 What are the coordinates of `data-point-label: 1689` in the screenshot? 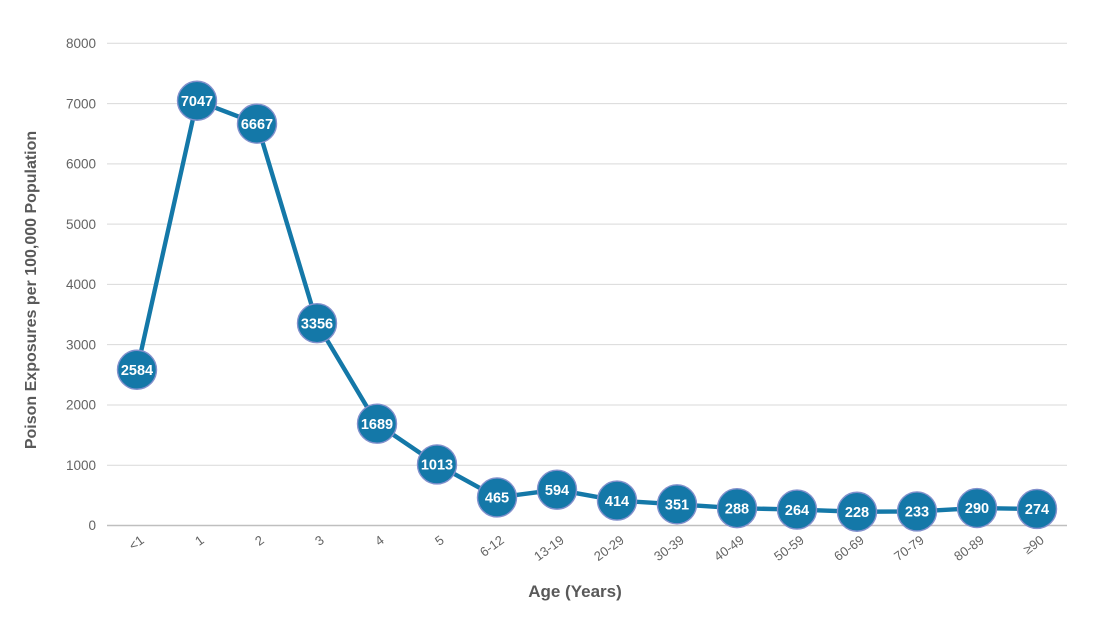 It's located at (377, 425).